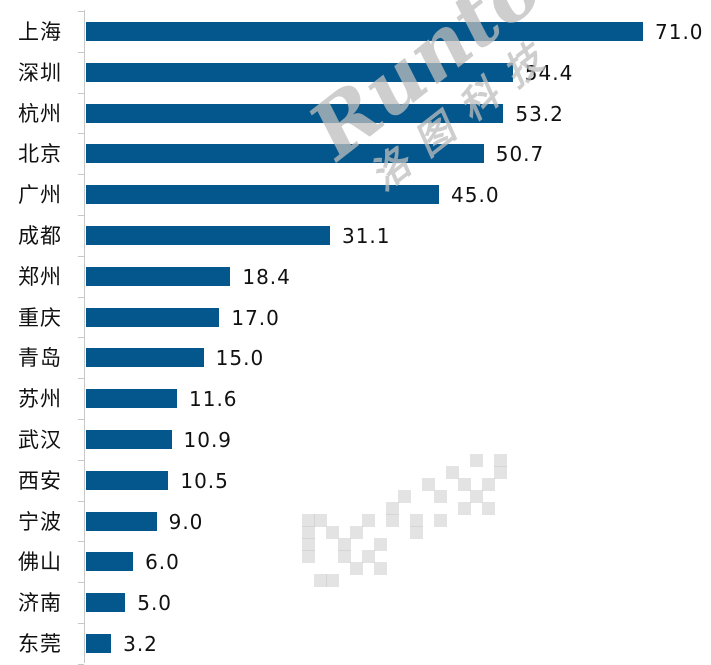 The height and width of the screenshot is (665, 711). I want to click on data-label: 3.2, so click(140, 644).